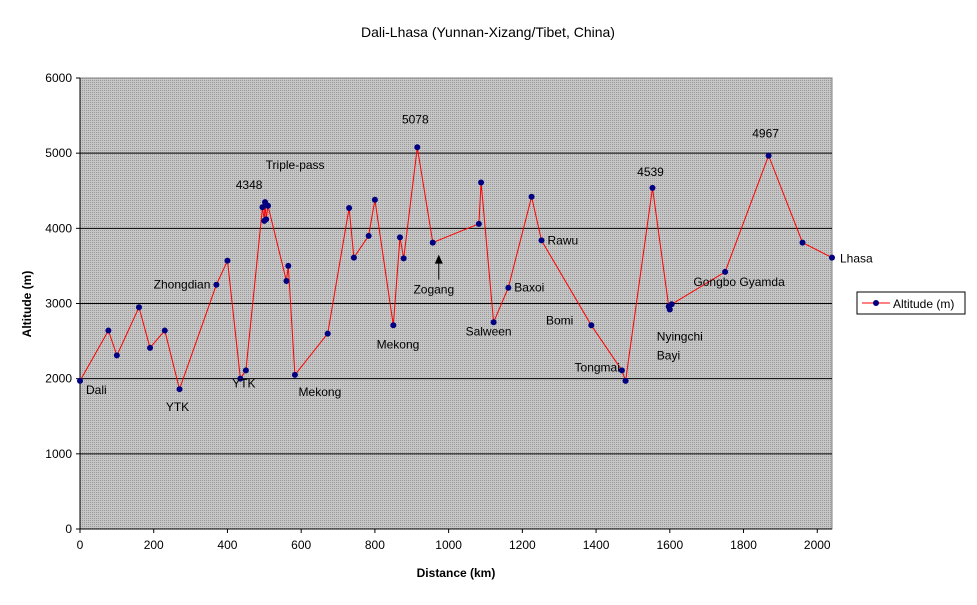 Image resolution: width=977 pixels, height=605 pixels. What do you see at coordinates (27, 304) in the screenshot?
I see `y-axis-title: Altitude (m)` at bounding box center [27, 304].